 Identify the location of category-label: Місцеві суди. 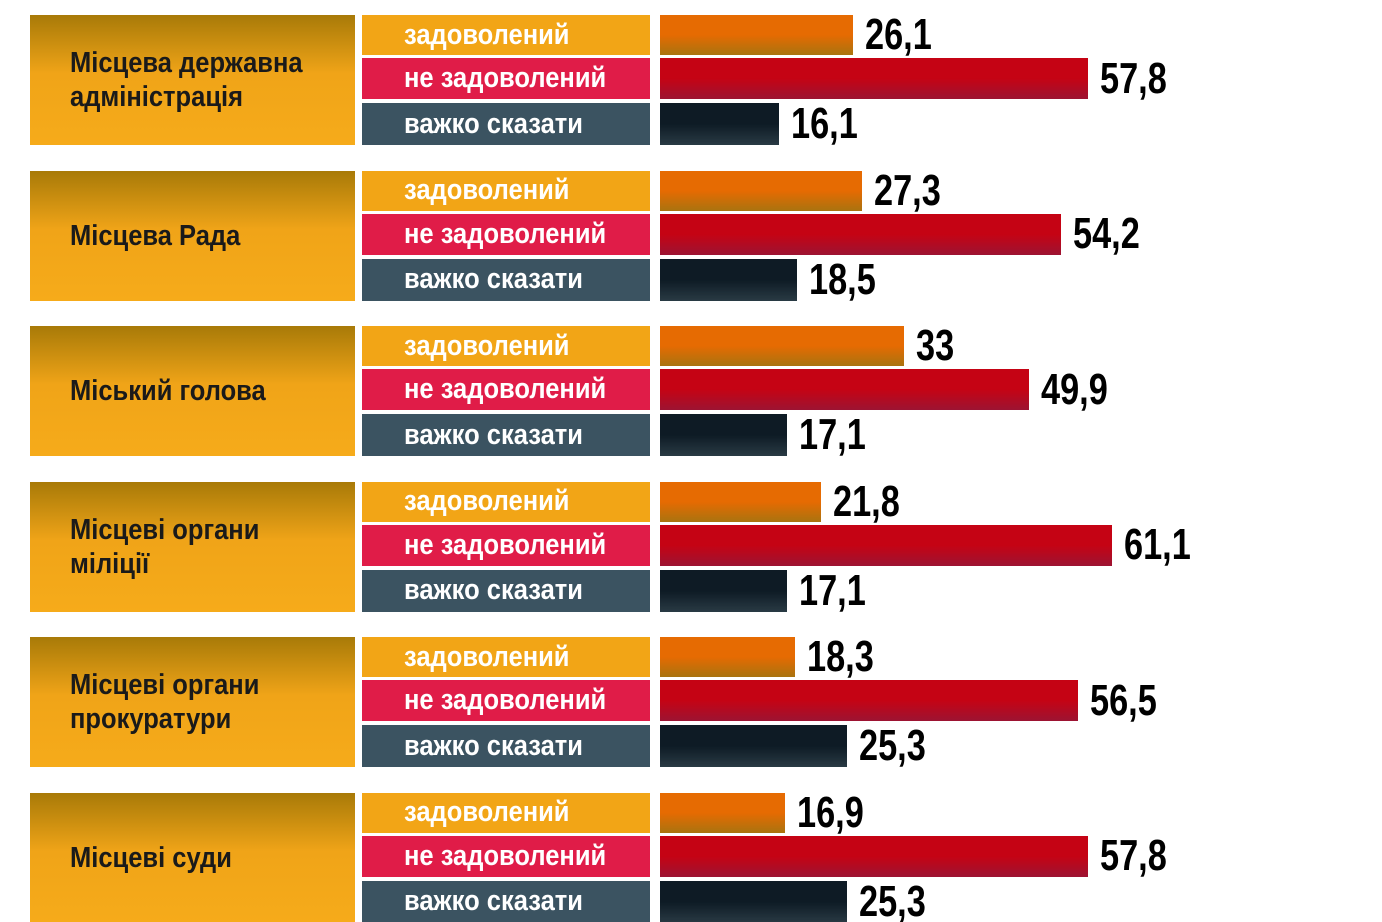
(192, 857).